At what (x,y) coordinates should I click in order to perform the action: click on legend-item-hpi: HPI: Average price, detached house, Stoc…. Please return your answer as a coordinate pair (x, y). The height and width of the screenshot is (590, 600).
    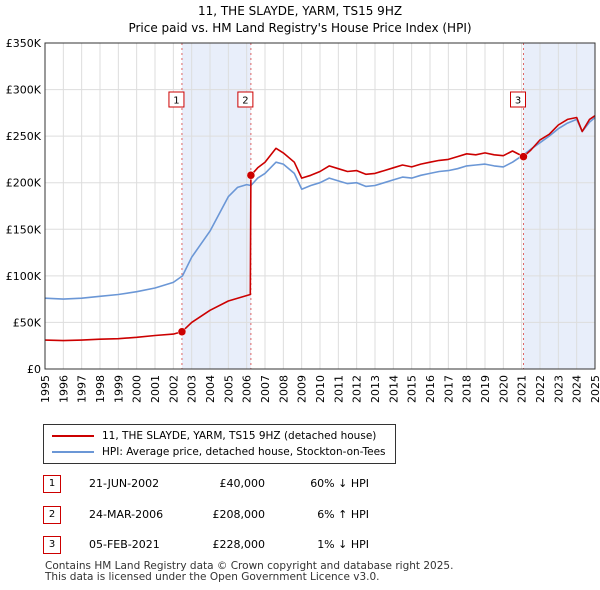
    Looking at the image, I should click on (219, 452).